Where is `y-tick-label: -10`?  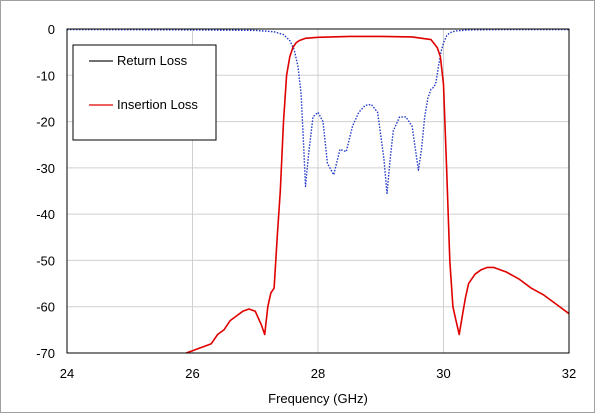
y-tick-label: -10 is located at coordinates (45, 75).